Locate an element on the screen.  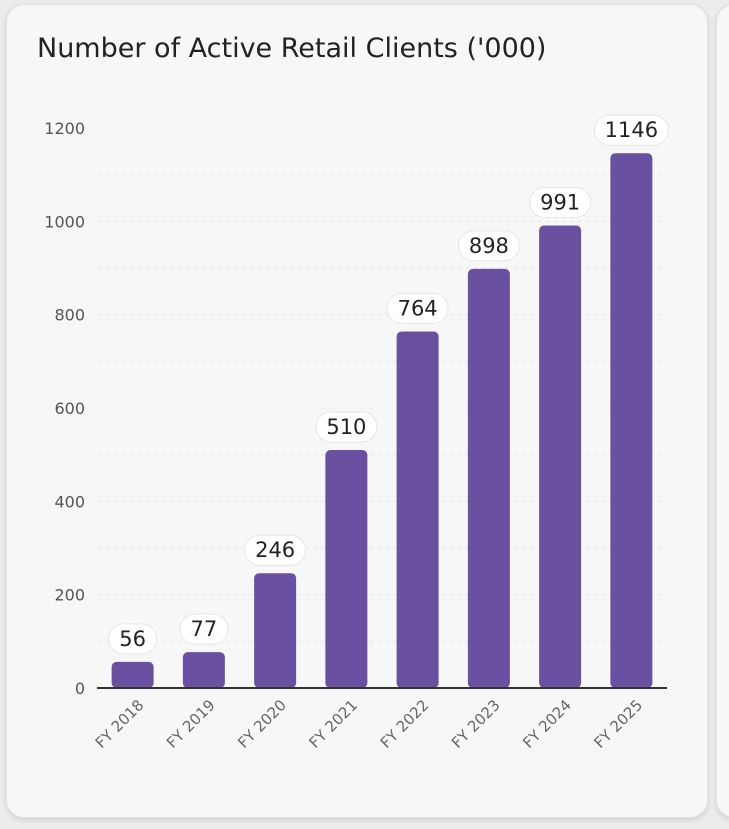
x-tick-label: FY 2023 is located at coordinates (476, 724).